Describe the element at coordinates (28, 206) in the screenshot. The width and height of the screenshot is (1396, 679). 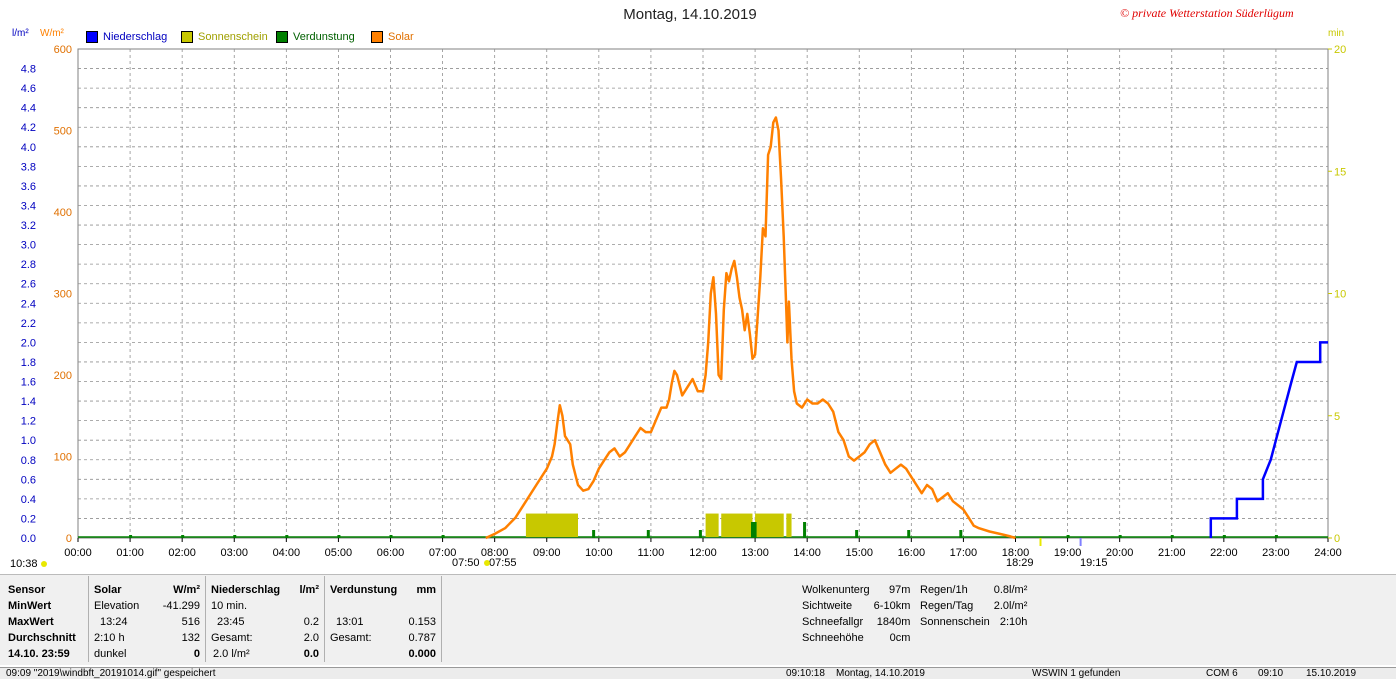
I see `precip-tick-label: 3.4` at that location.